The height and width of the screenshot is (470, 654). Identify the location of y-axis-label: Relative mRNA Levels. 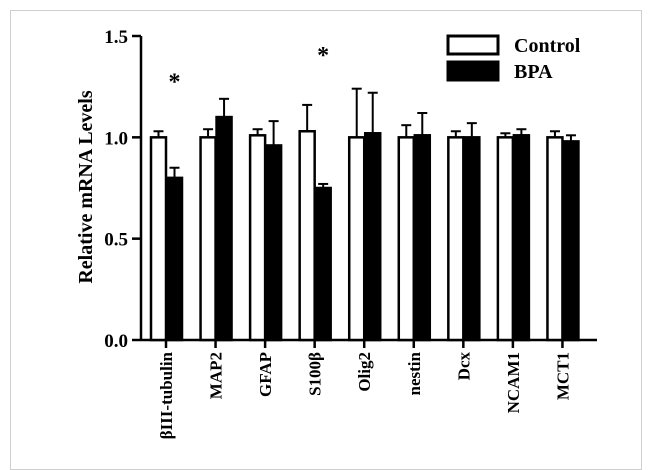
(86, 187).